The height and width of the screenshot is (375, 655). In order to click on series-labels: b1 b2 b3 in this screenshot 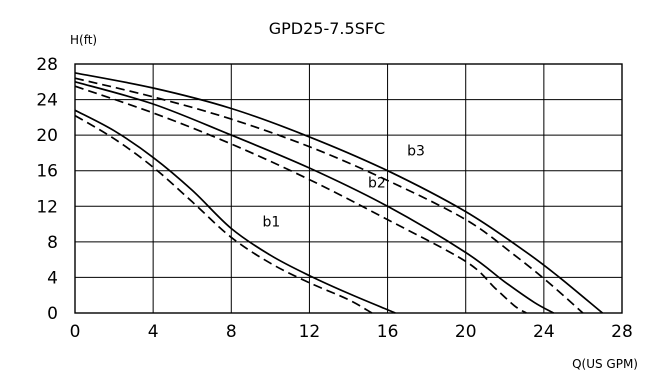, I will do `click(344, 187)`.